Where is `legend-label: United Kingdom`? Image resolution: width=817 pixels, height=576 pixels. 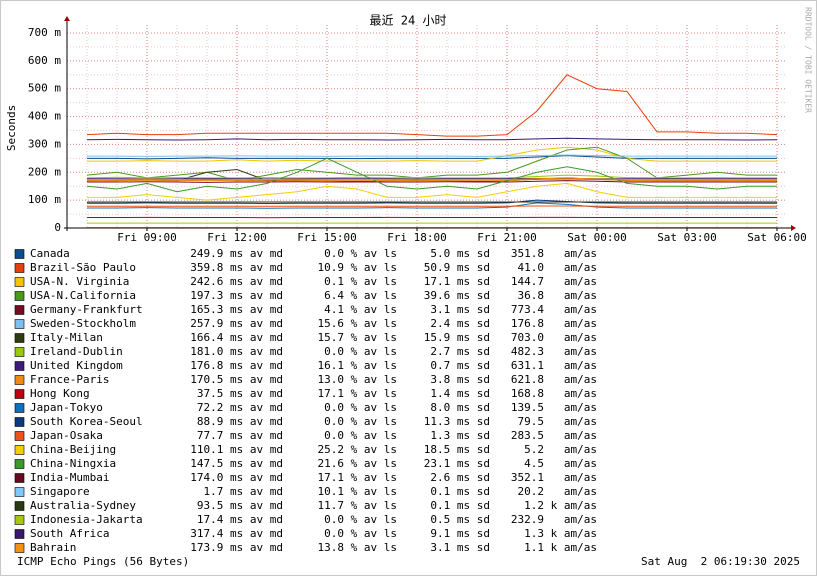 legend-label: United Kingdom is located at coordinates (76, 365).